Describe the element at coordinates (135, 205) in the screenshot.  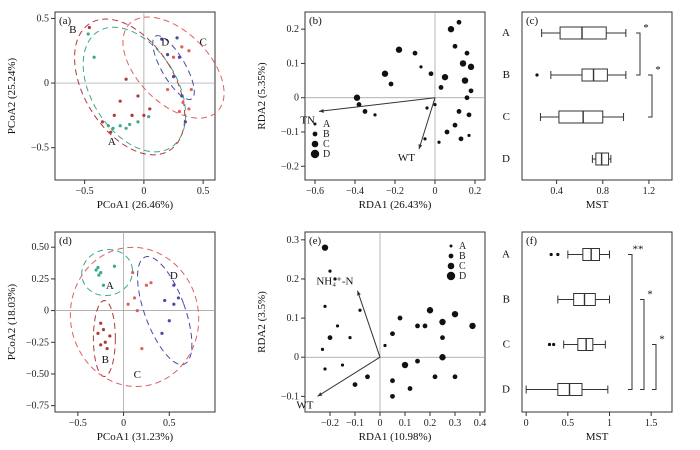
I see `x-axis-label: PCoA1 (26.46%)` at that location.